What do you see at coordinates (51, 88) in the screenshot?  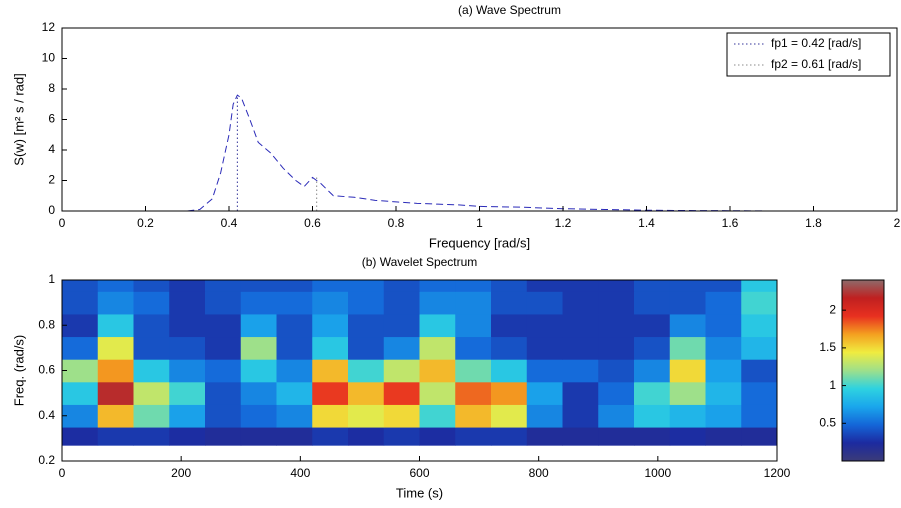 I see `y-tick-label: 8` at bounding box center [51, 88].